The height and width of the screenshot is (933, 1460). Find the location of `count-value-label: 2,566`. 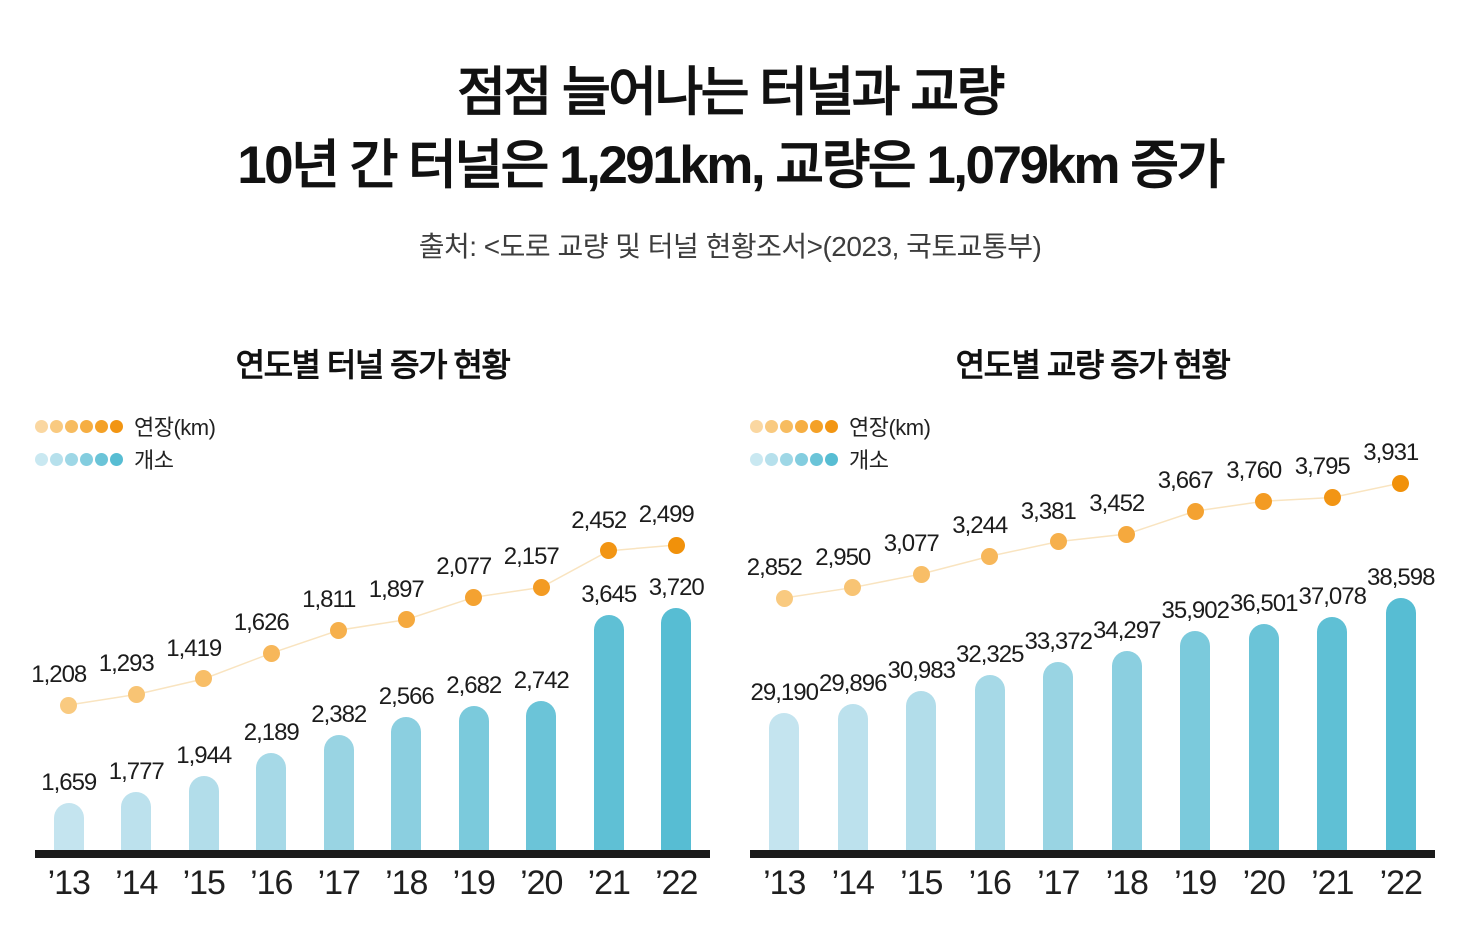

count-value-label: 2,566 is located at coordinates (406, 697).